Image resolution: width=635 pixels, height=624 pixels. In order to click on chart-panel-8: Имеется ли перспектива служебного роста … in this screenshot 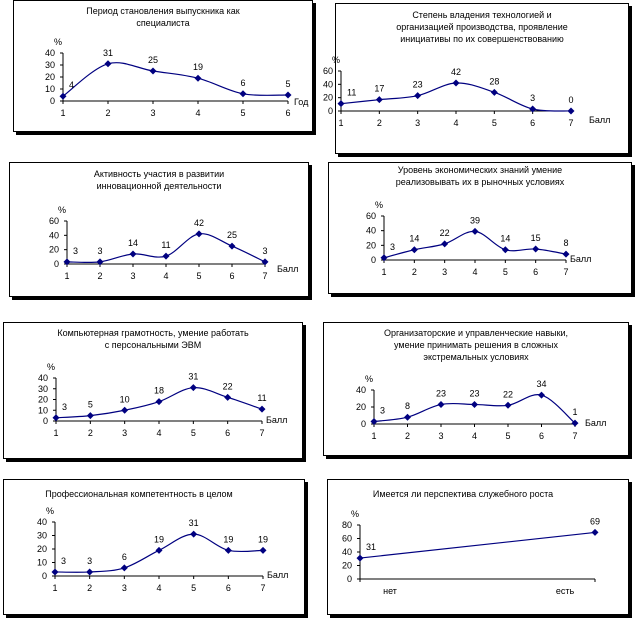, I will do `click(478, 547)`.